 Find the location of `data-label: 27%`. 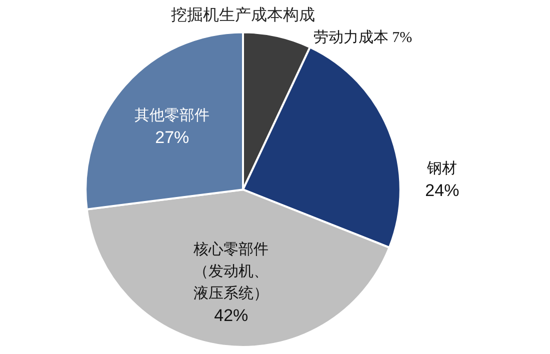

data-label: 27% is located at coordinates (172, 137).